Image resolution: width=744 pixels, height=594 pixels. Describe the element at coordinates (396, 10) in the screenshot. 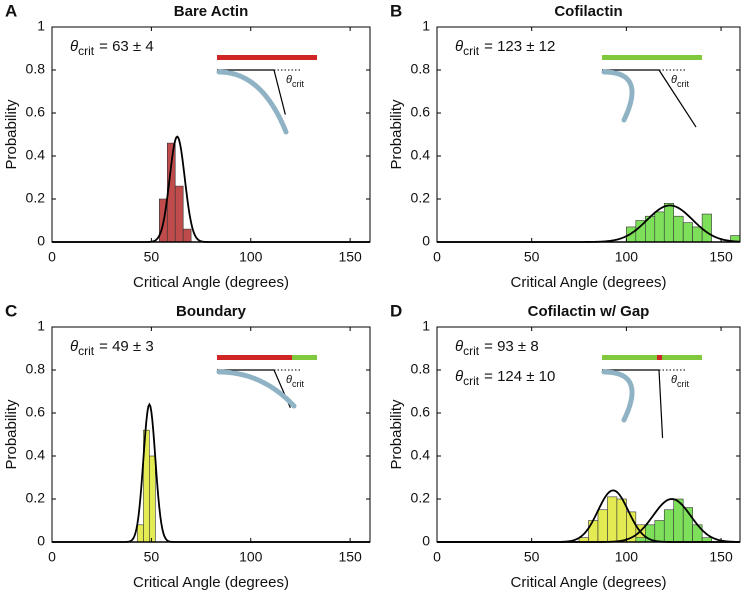

I see `panel-label: B` at that location.